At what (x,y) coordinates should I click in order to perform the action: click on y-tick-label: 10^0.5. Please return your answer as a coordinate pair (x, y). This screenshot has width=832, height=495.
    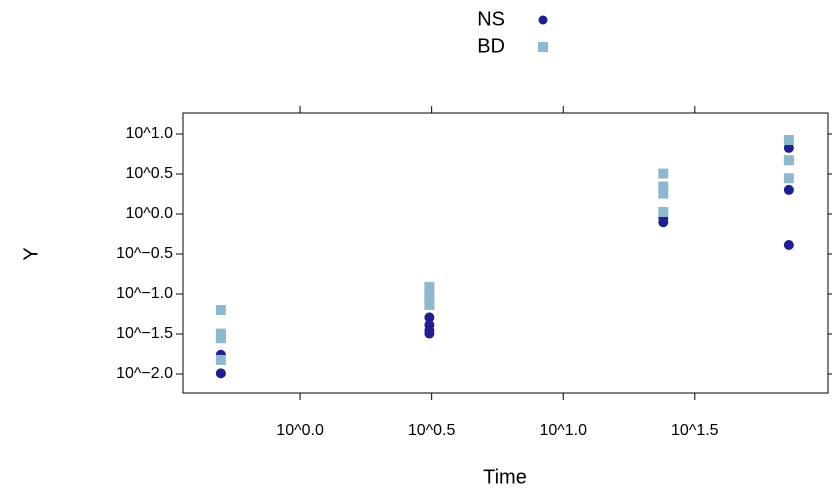
    Looking at the image, I should click on (149, 173).